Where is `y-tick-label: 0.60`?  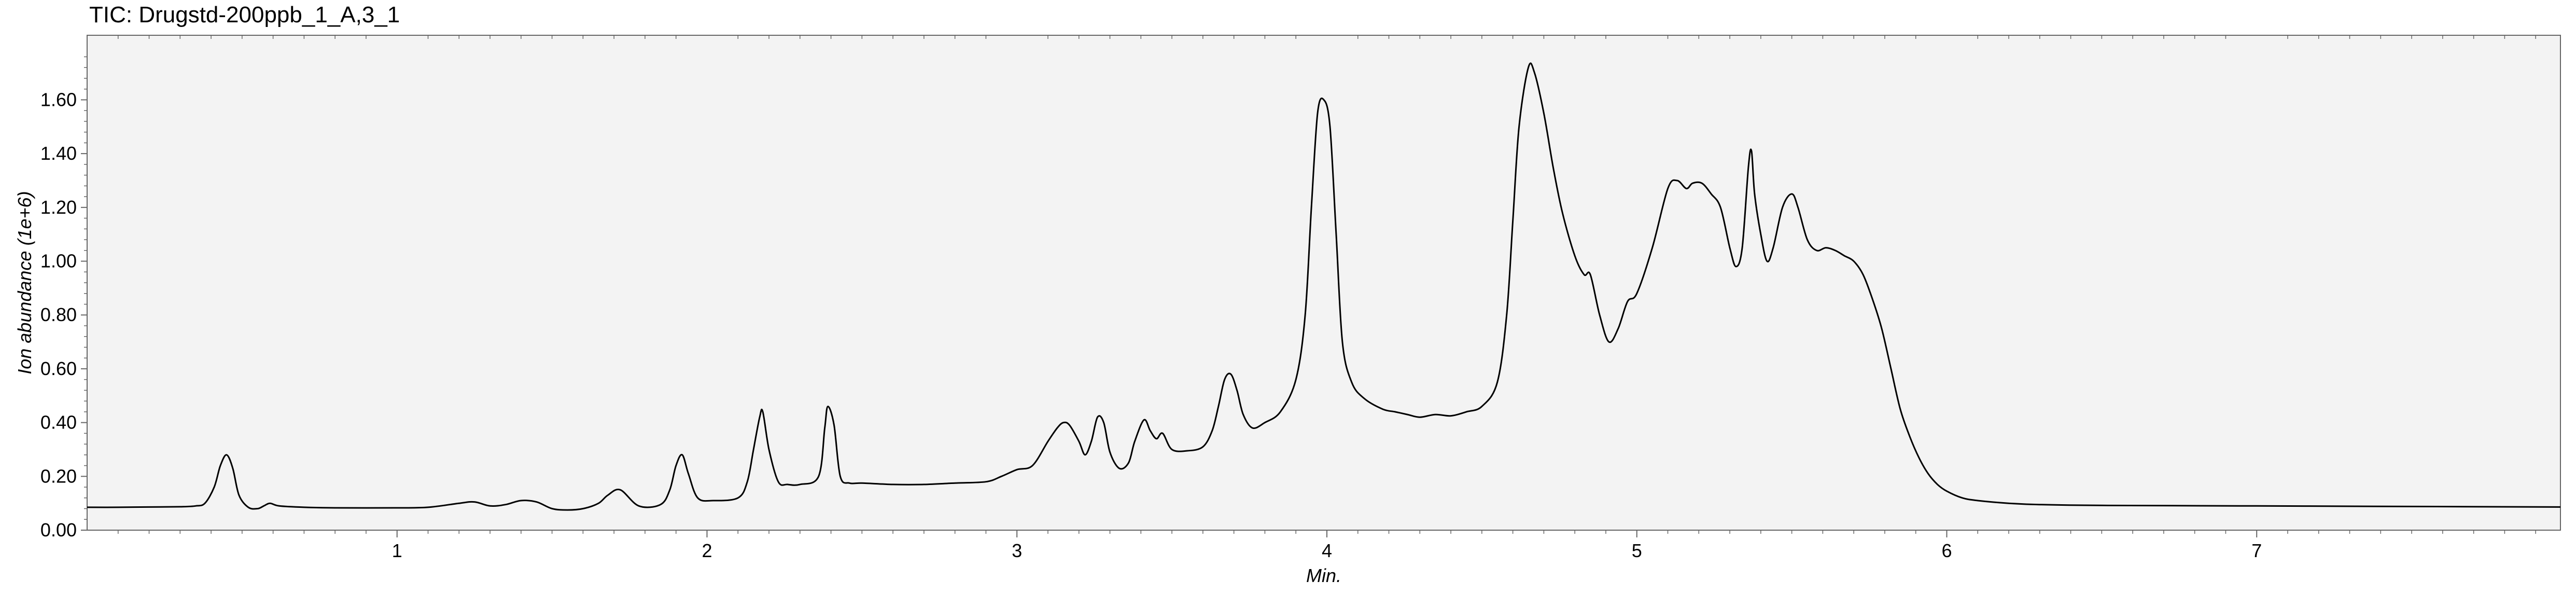 y-tick-label: 0.60 is located at coordinates (58, 368).